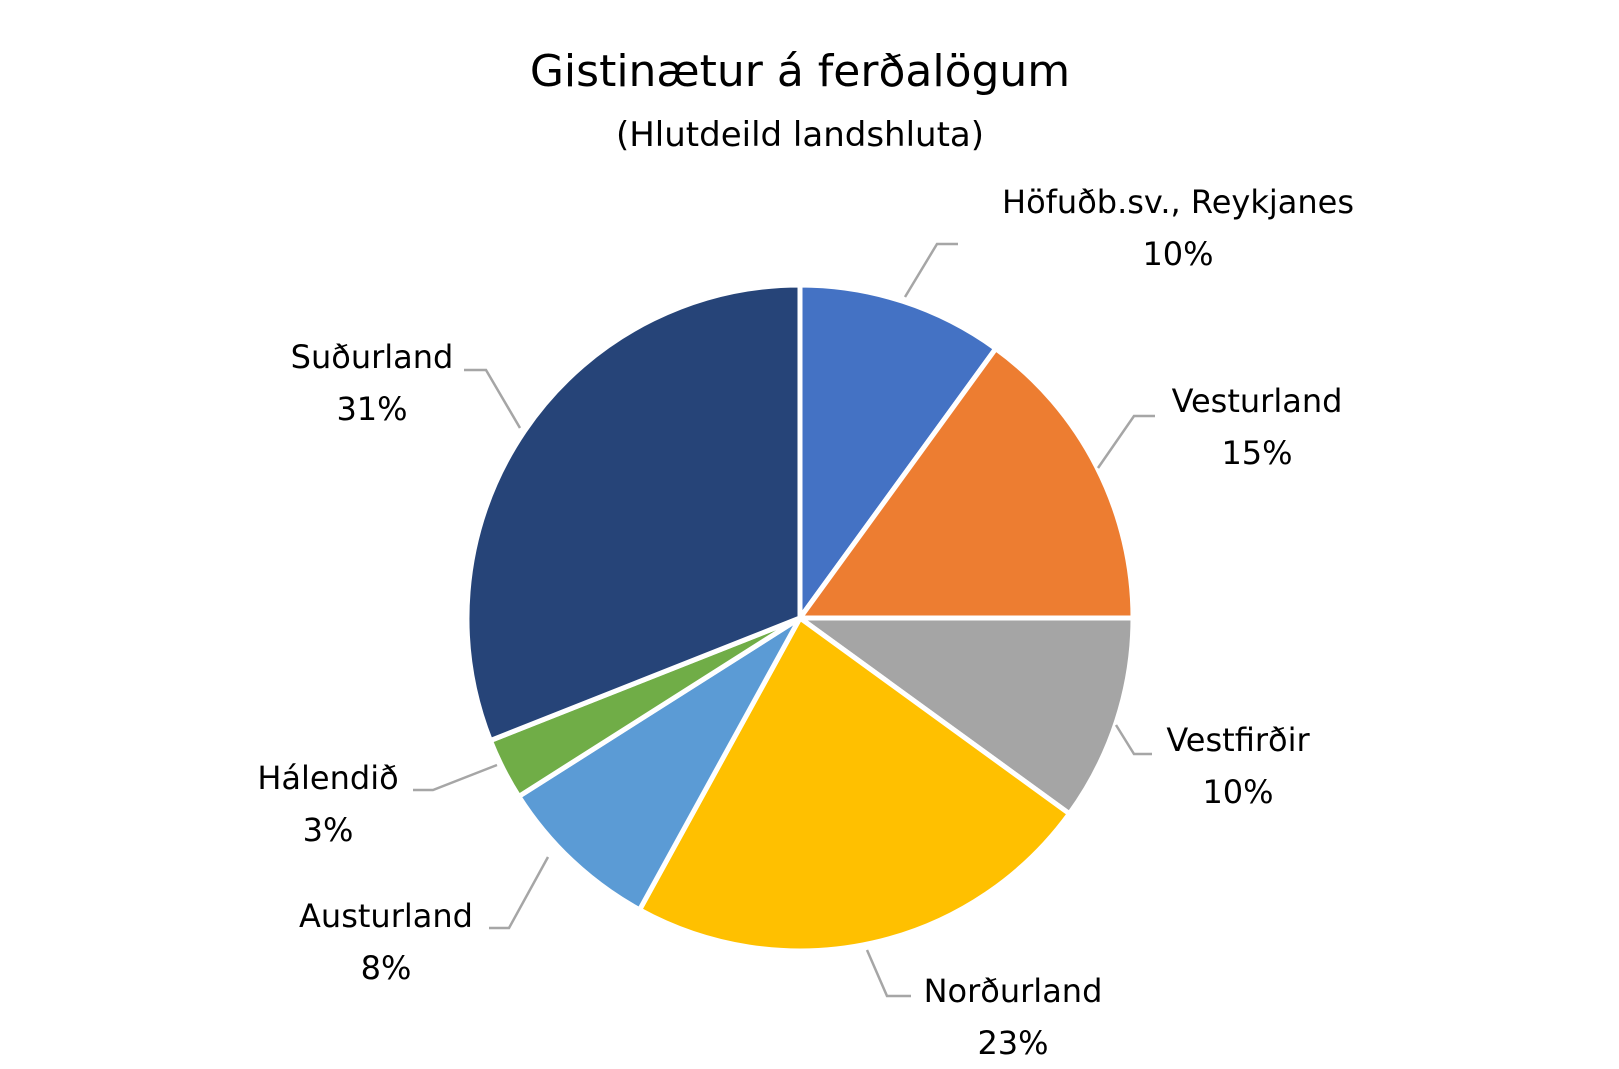  What do you see at coordinates (328, 830) in the screenshot?
I see `slice-value-label-halendid: 3%` at bounding box center [328, 830].